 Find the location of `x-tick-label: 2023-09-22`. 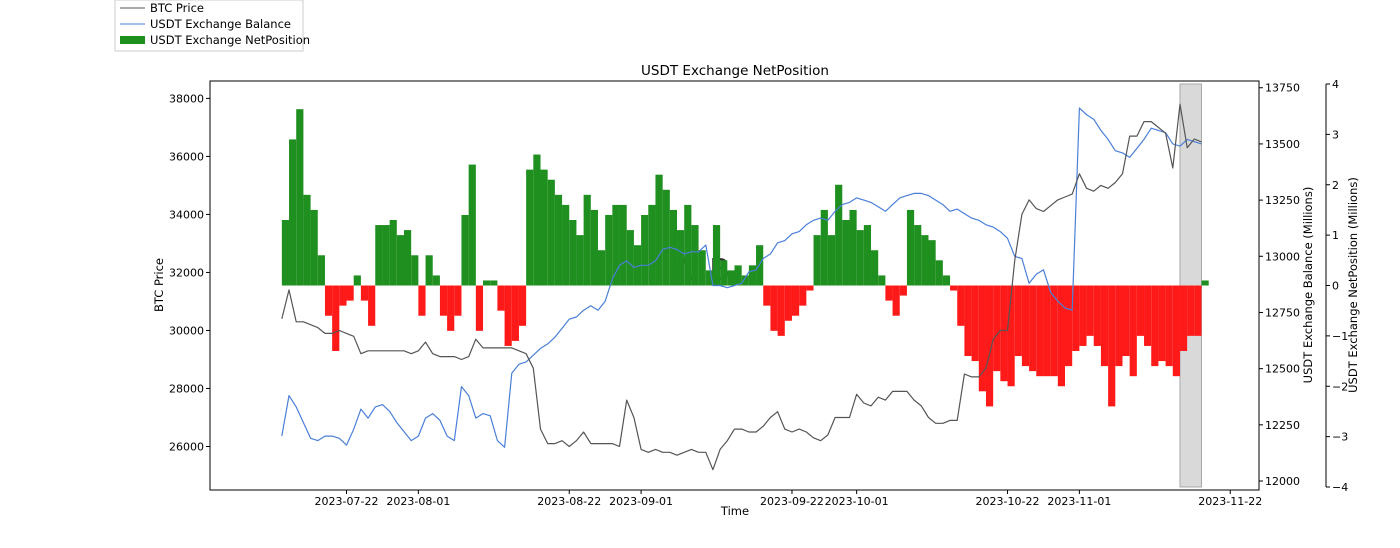

x-tick-label: 2023-09-22 is located at coordinates (792, 501).